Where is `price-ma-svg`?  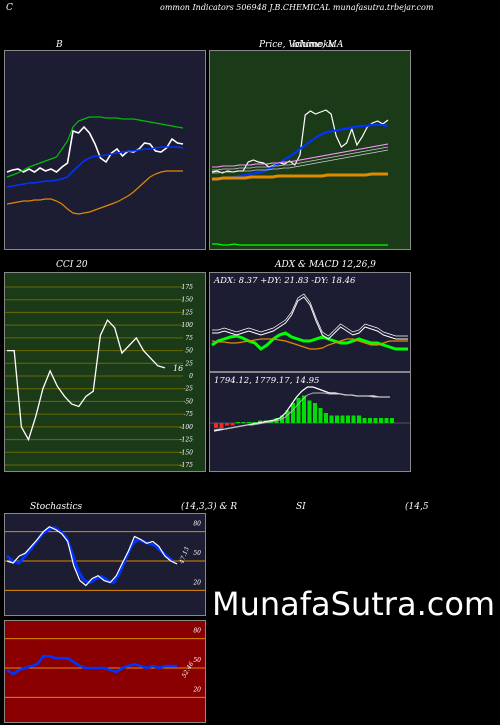 price-ma-svg is located at coordinates (300, 177).